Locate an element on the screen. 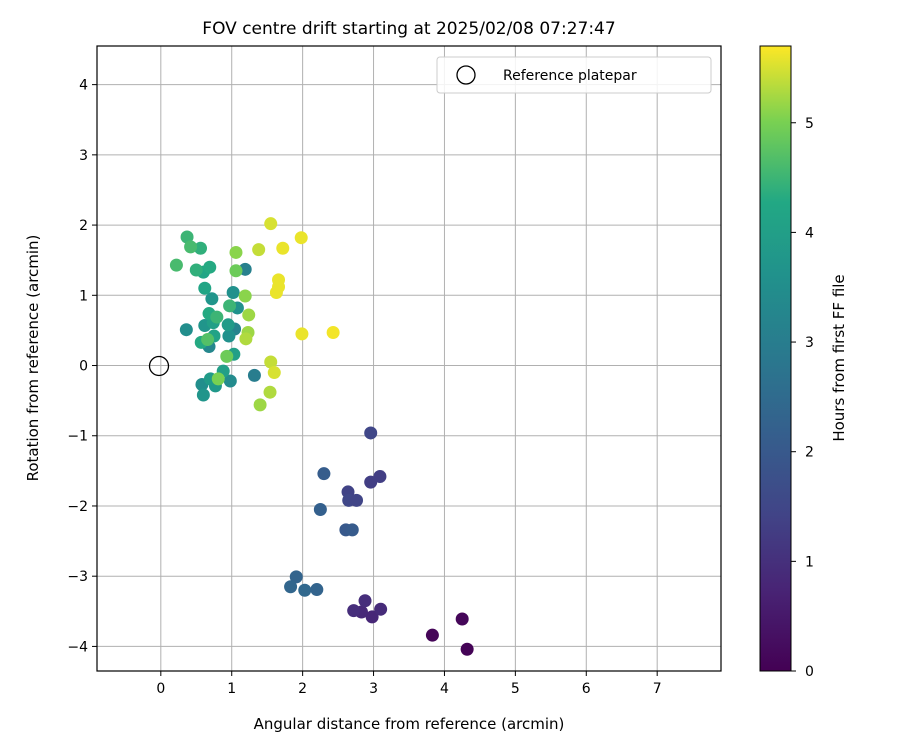  reference-point-marker is located at coordinates (159, 366).